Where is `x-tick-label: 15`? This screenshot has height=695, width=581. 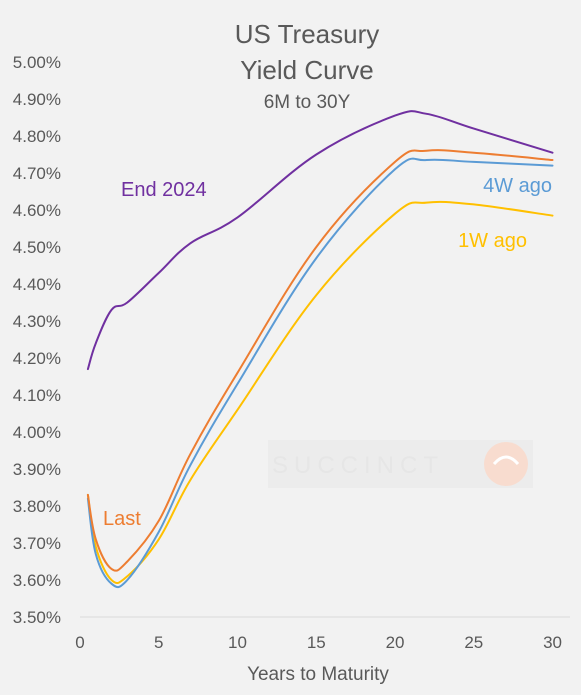 x-tick-label: 15 is located at coordinates (316, 642).